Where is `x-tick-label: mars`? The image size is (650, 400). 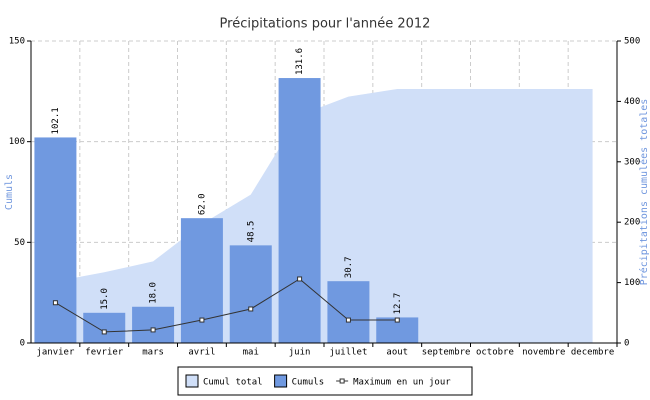
x-tick-label: mars is located at coordinates (153, 353).